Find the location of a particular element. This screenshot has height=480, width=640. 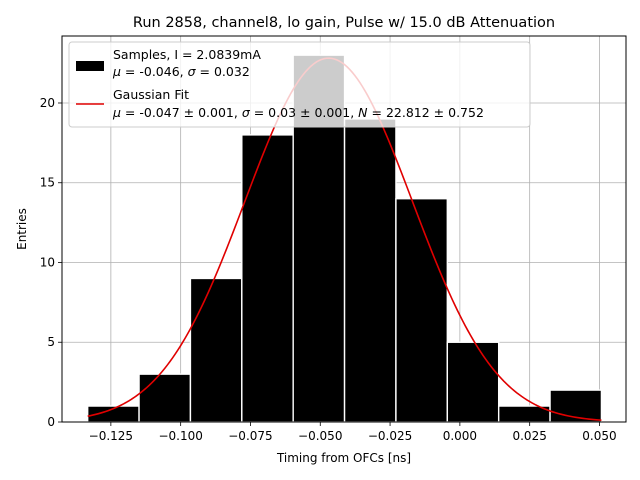

legend-fit-line1: Gaussian Fit is located at coordinates (151, 94).